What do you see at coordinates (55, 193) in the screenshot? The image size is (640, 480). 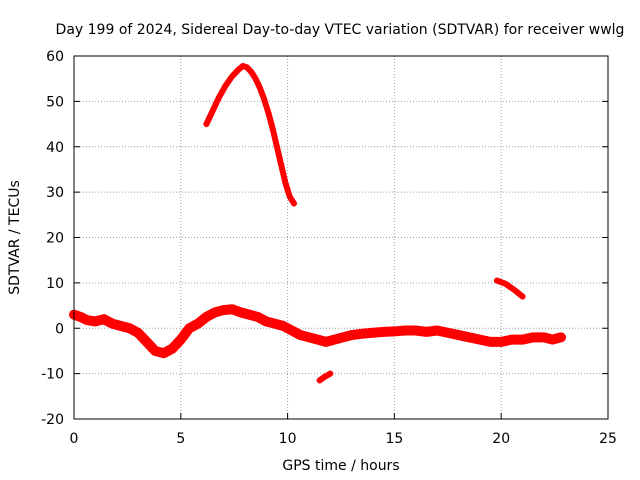 I see `y-tick-label: 30` at bounding box center [55, 193].